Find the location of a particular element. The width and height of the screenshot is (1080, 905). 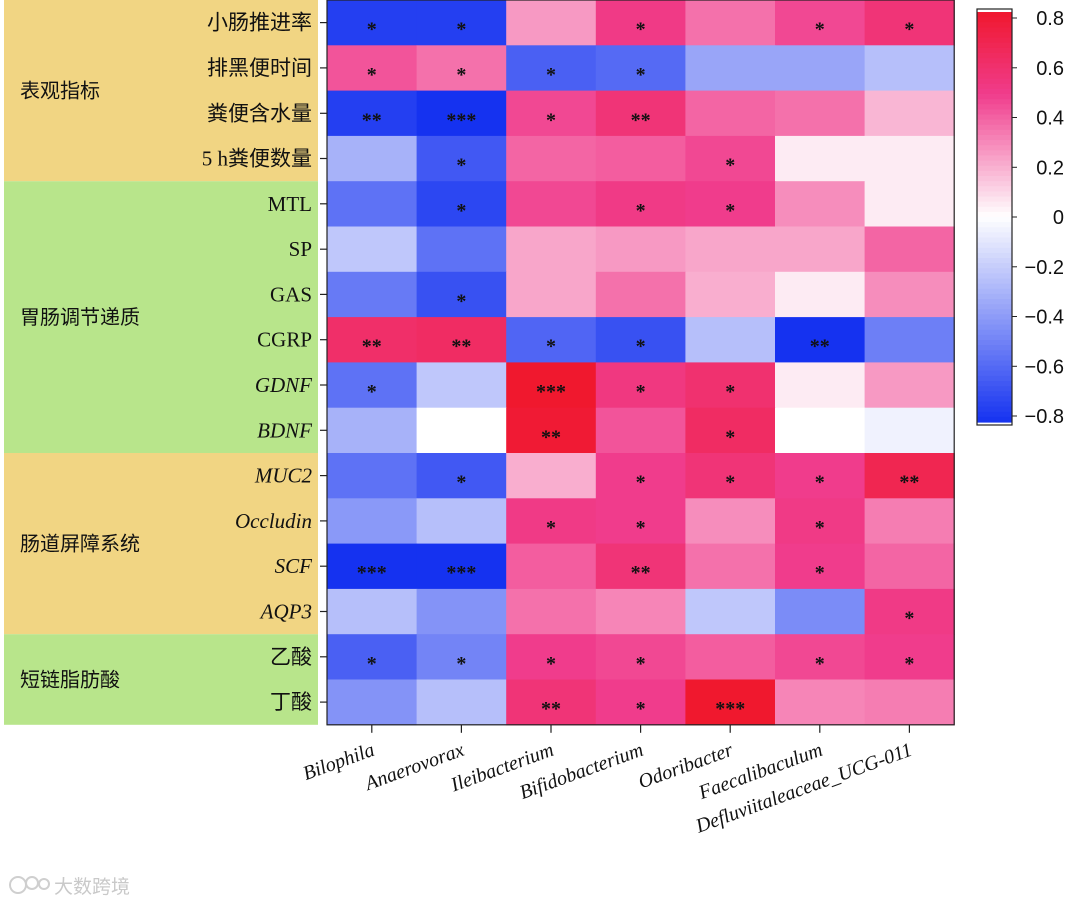

row-label: 5 h粪便数量 is located at coordinates (257, 159).